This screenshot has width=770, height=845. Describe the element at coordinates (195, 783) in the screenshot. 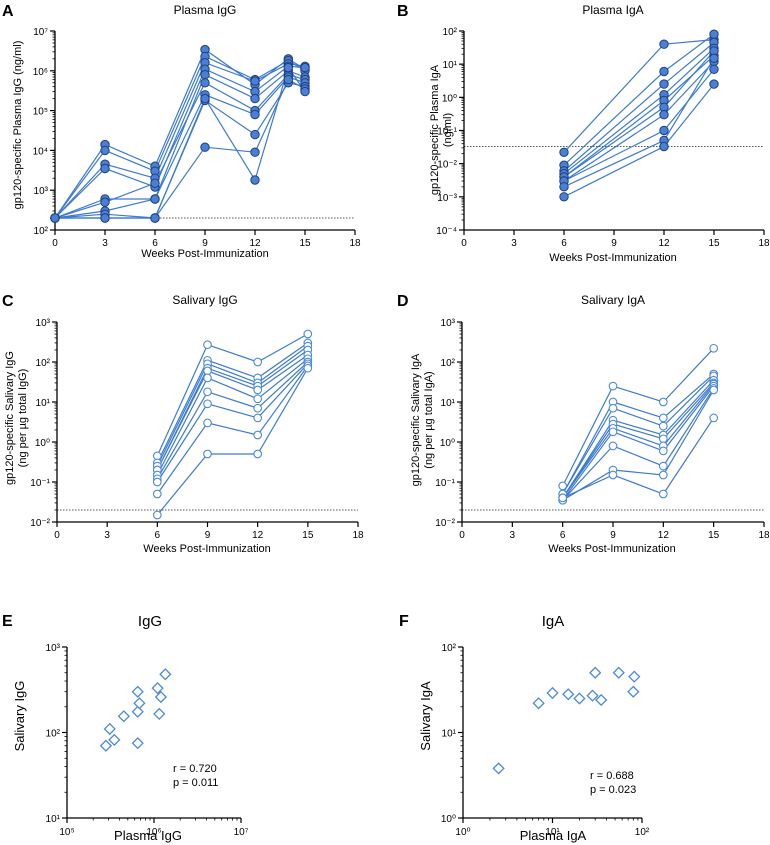

I see `p-value: p = 0.011` at that location.